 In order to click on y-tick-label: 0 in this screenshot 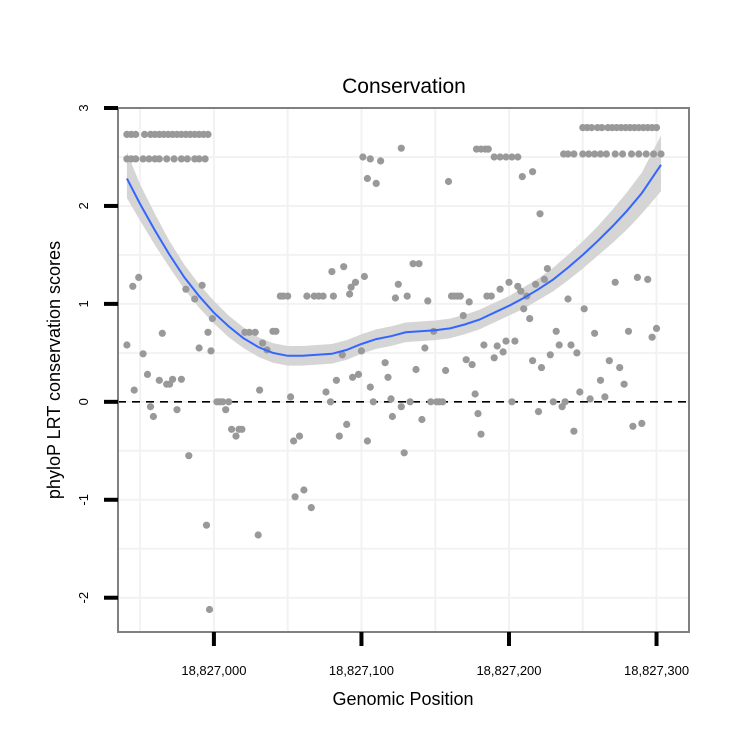, I will do `click(83, 401)`.